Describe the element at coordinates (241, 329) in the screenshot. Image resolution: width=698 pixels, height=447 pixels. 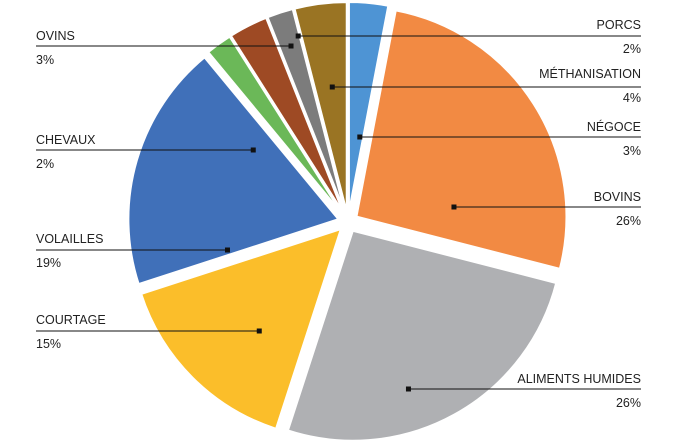
I see `slice-courtage` at that location.